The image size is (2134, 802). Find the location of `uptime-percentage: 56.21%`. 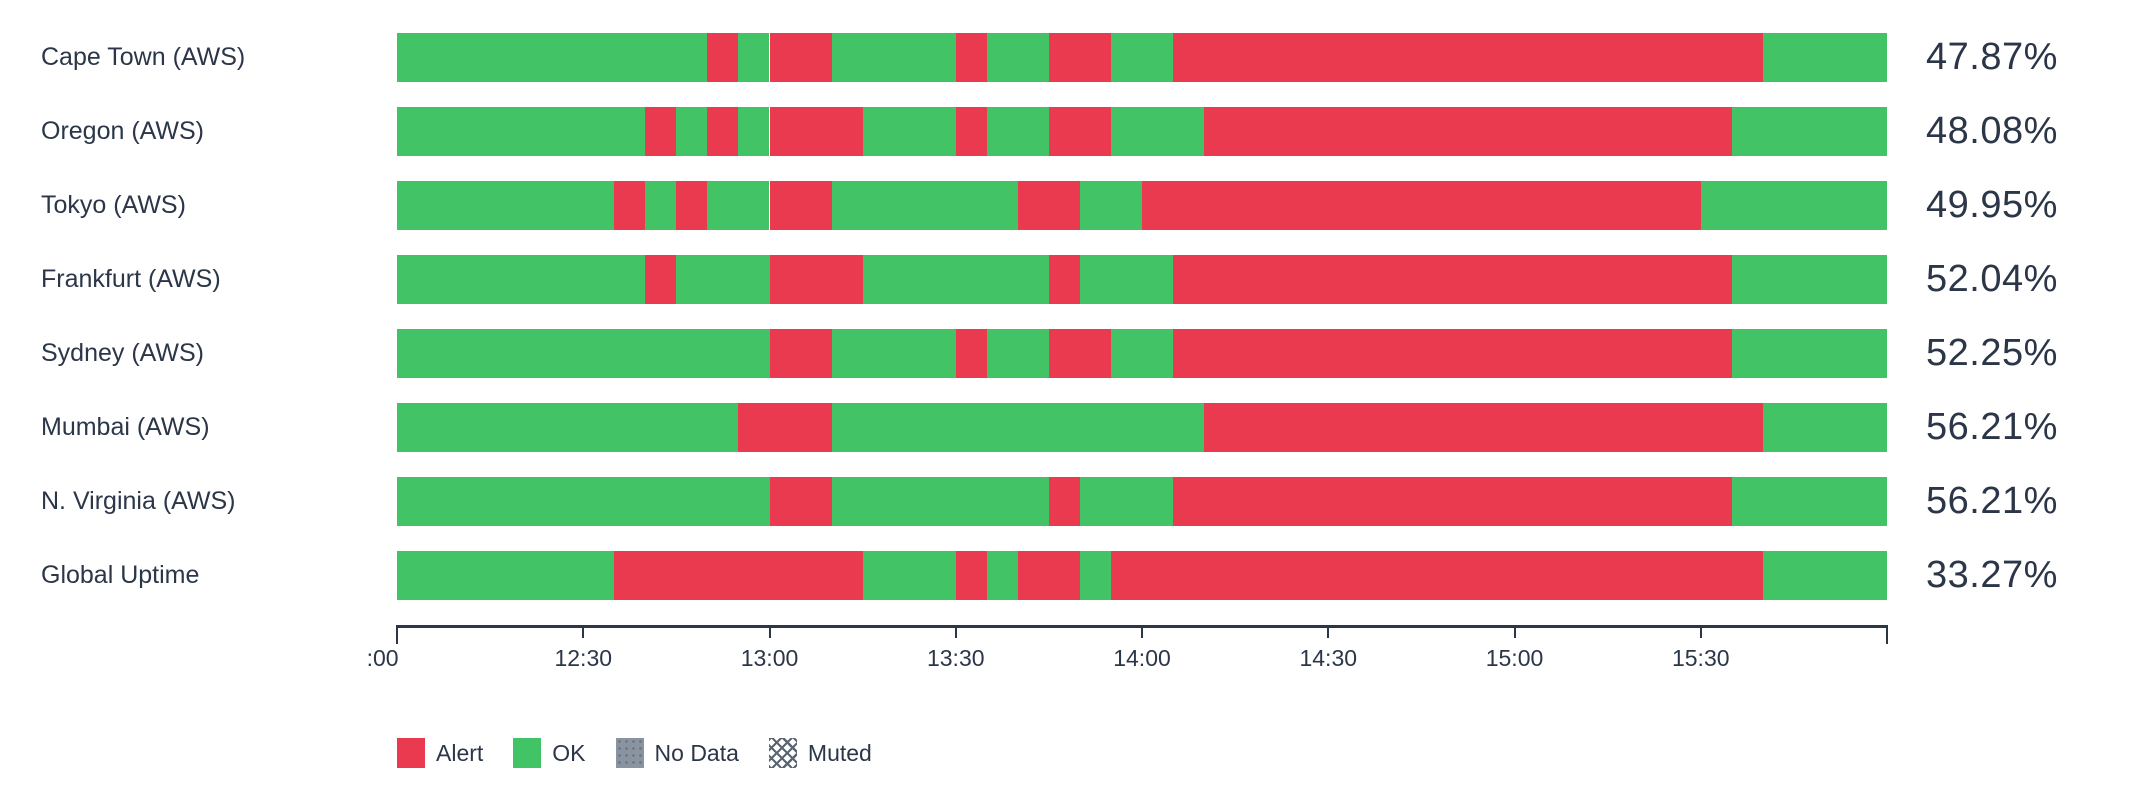

uptime-percentage: 56.21% is located at coordinates (1992, 427).